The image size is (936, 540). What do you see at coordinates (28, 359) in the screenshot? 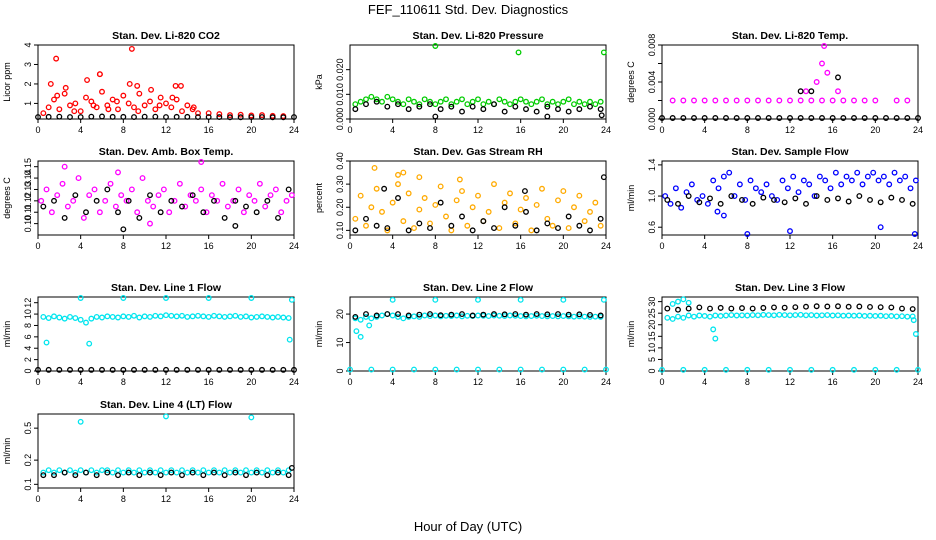
I see `y-tick-label: 2` at bounding box center [28, 359].